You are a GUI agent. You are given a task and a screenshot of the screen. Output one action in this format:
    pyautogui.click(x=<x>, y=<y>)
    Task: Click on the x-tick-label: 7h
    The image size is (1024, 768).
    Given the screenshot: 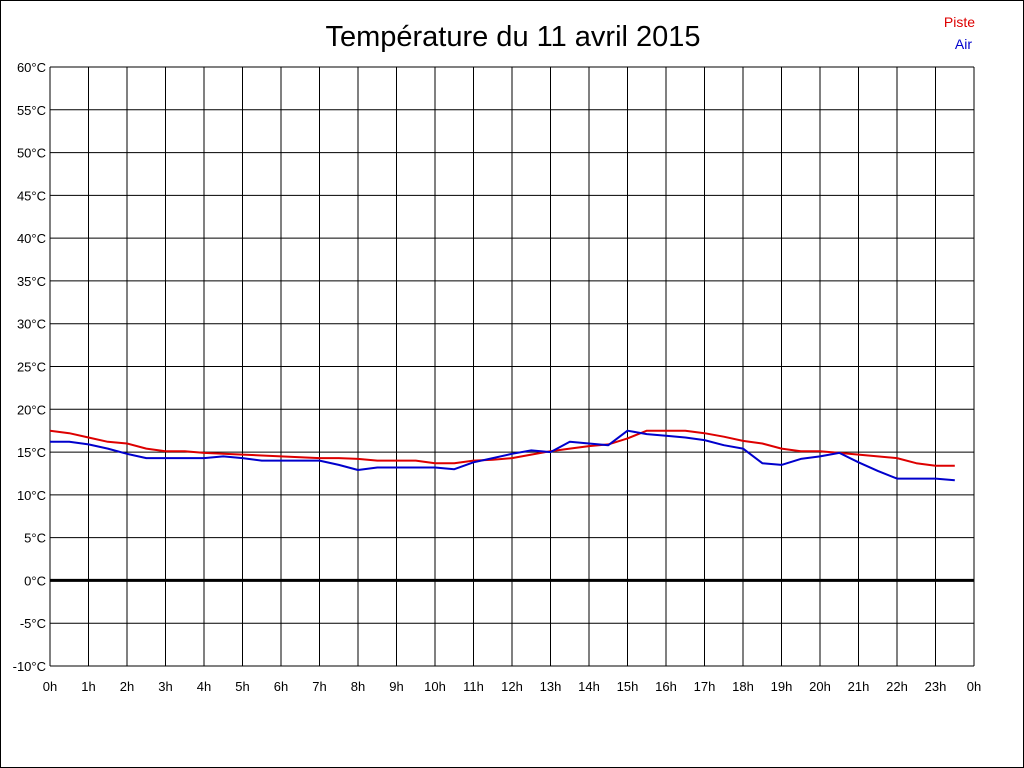 What is the action you would take?
    pyautogui.click(x=319, y=686)
    